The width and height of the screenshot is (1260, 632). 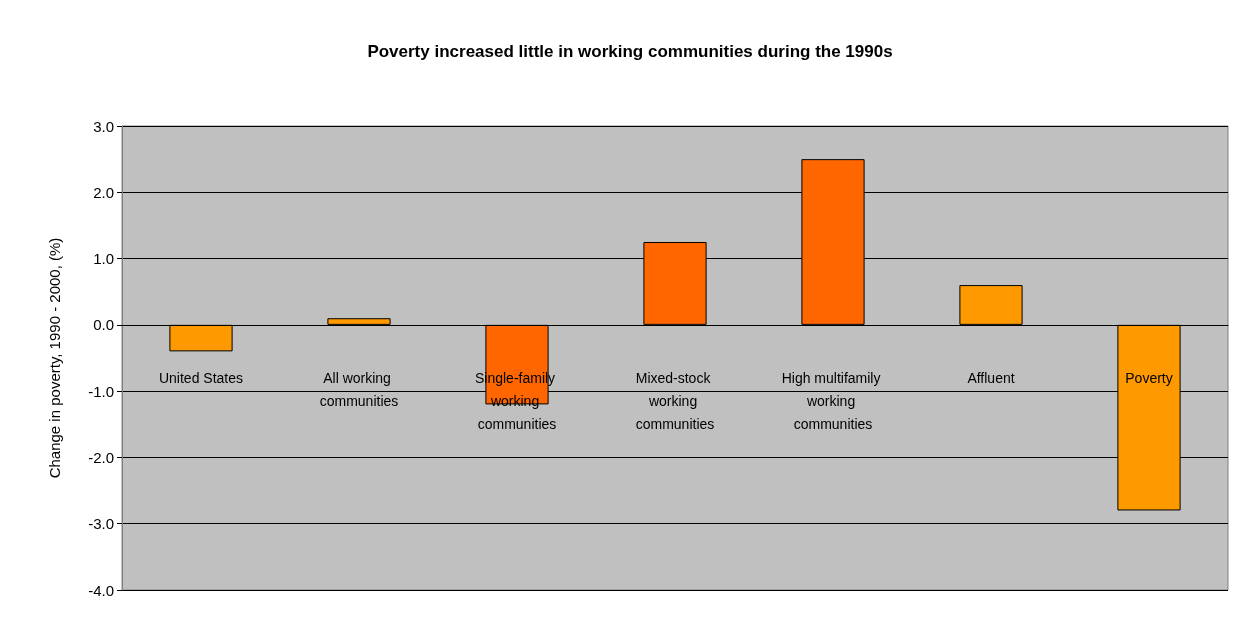 I want to click on x-tick-label: Affluent, so click(x=991, y=378).